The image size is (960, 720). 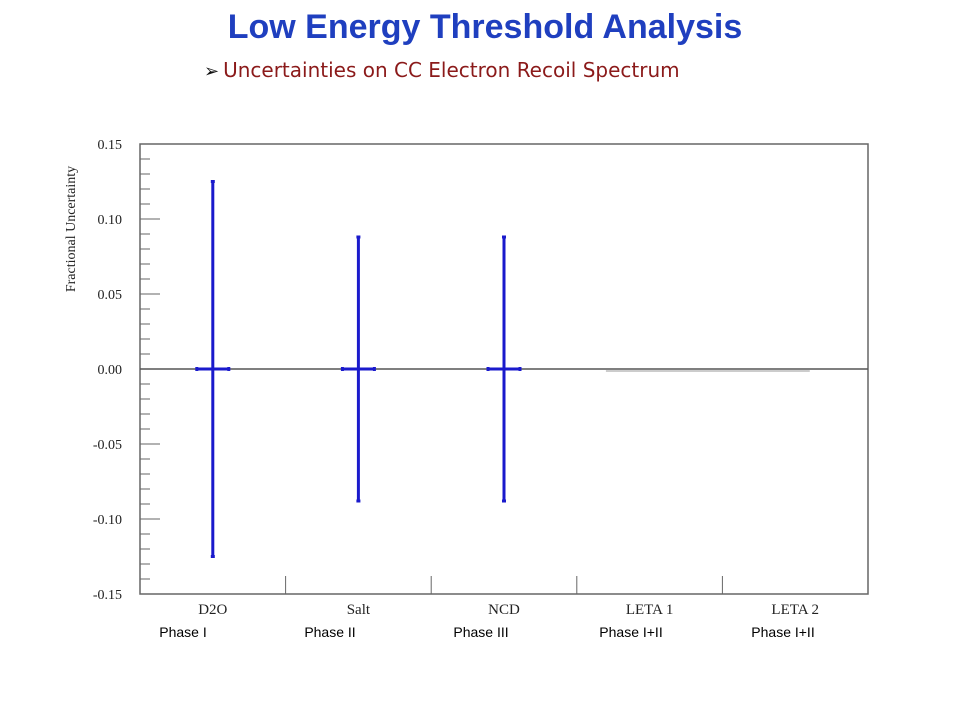 I want to click on y-tick-label: 0.00, so click(x=110, y=370).